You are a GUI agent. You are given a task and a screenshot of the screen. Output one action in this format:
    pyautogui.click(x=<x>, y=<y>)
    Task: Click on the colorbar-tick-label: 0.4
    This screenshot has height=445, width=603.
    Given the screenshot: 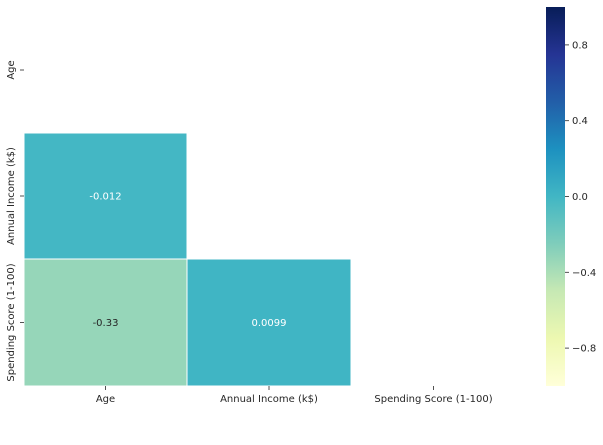 What is the action you would take?
    pyautogui.click(x=580, y=121)
    